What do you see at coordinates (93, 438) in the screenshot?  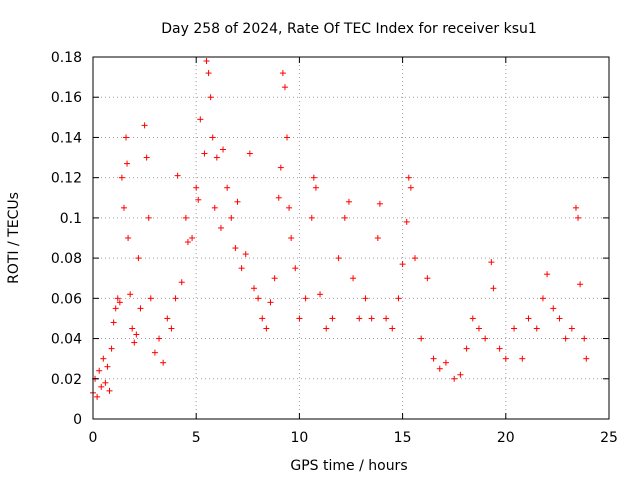 I see `x-tick-label: 0` at bounding box center [93, 438].